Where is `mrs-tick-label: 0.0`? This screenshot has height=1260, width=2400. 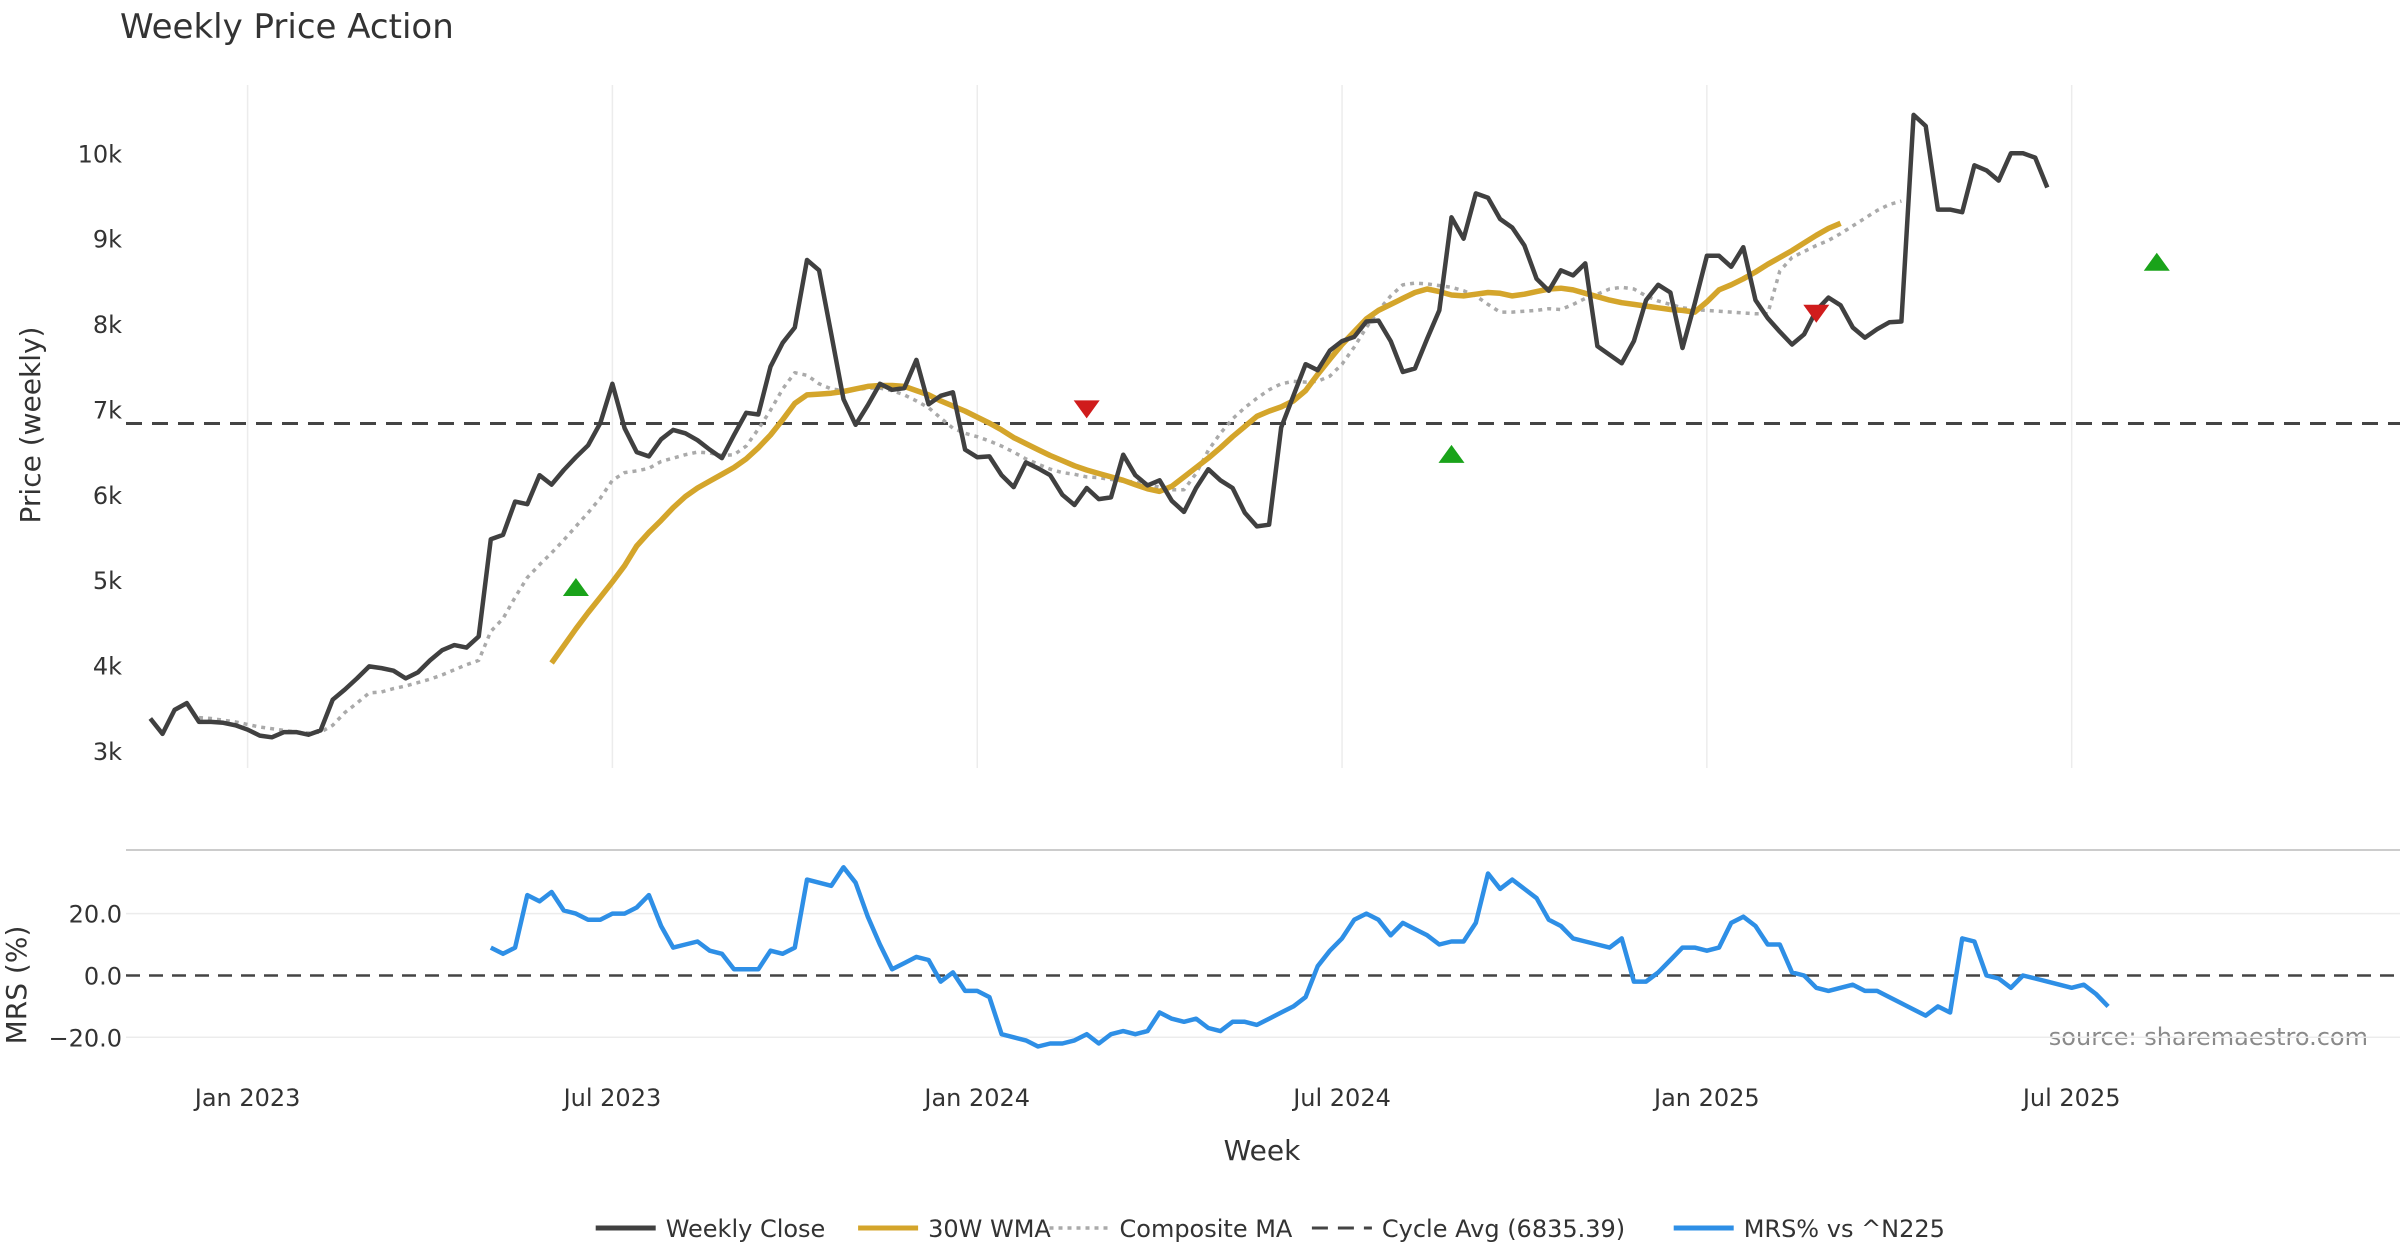 mrs-tick-label: 0.0 is located at coordinates (103, 976).